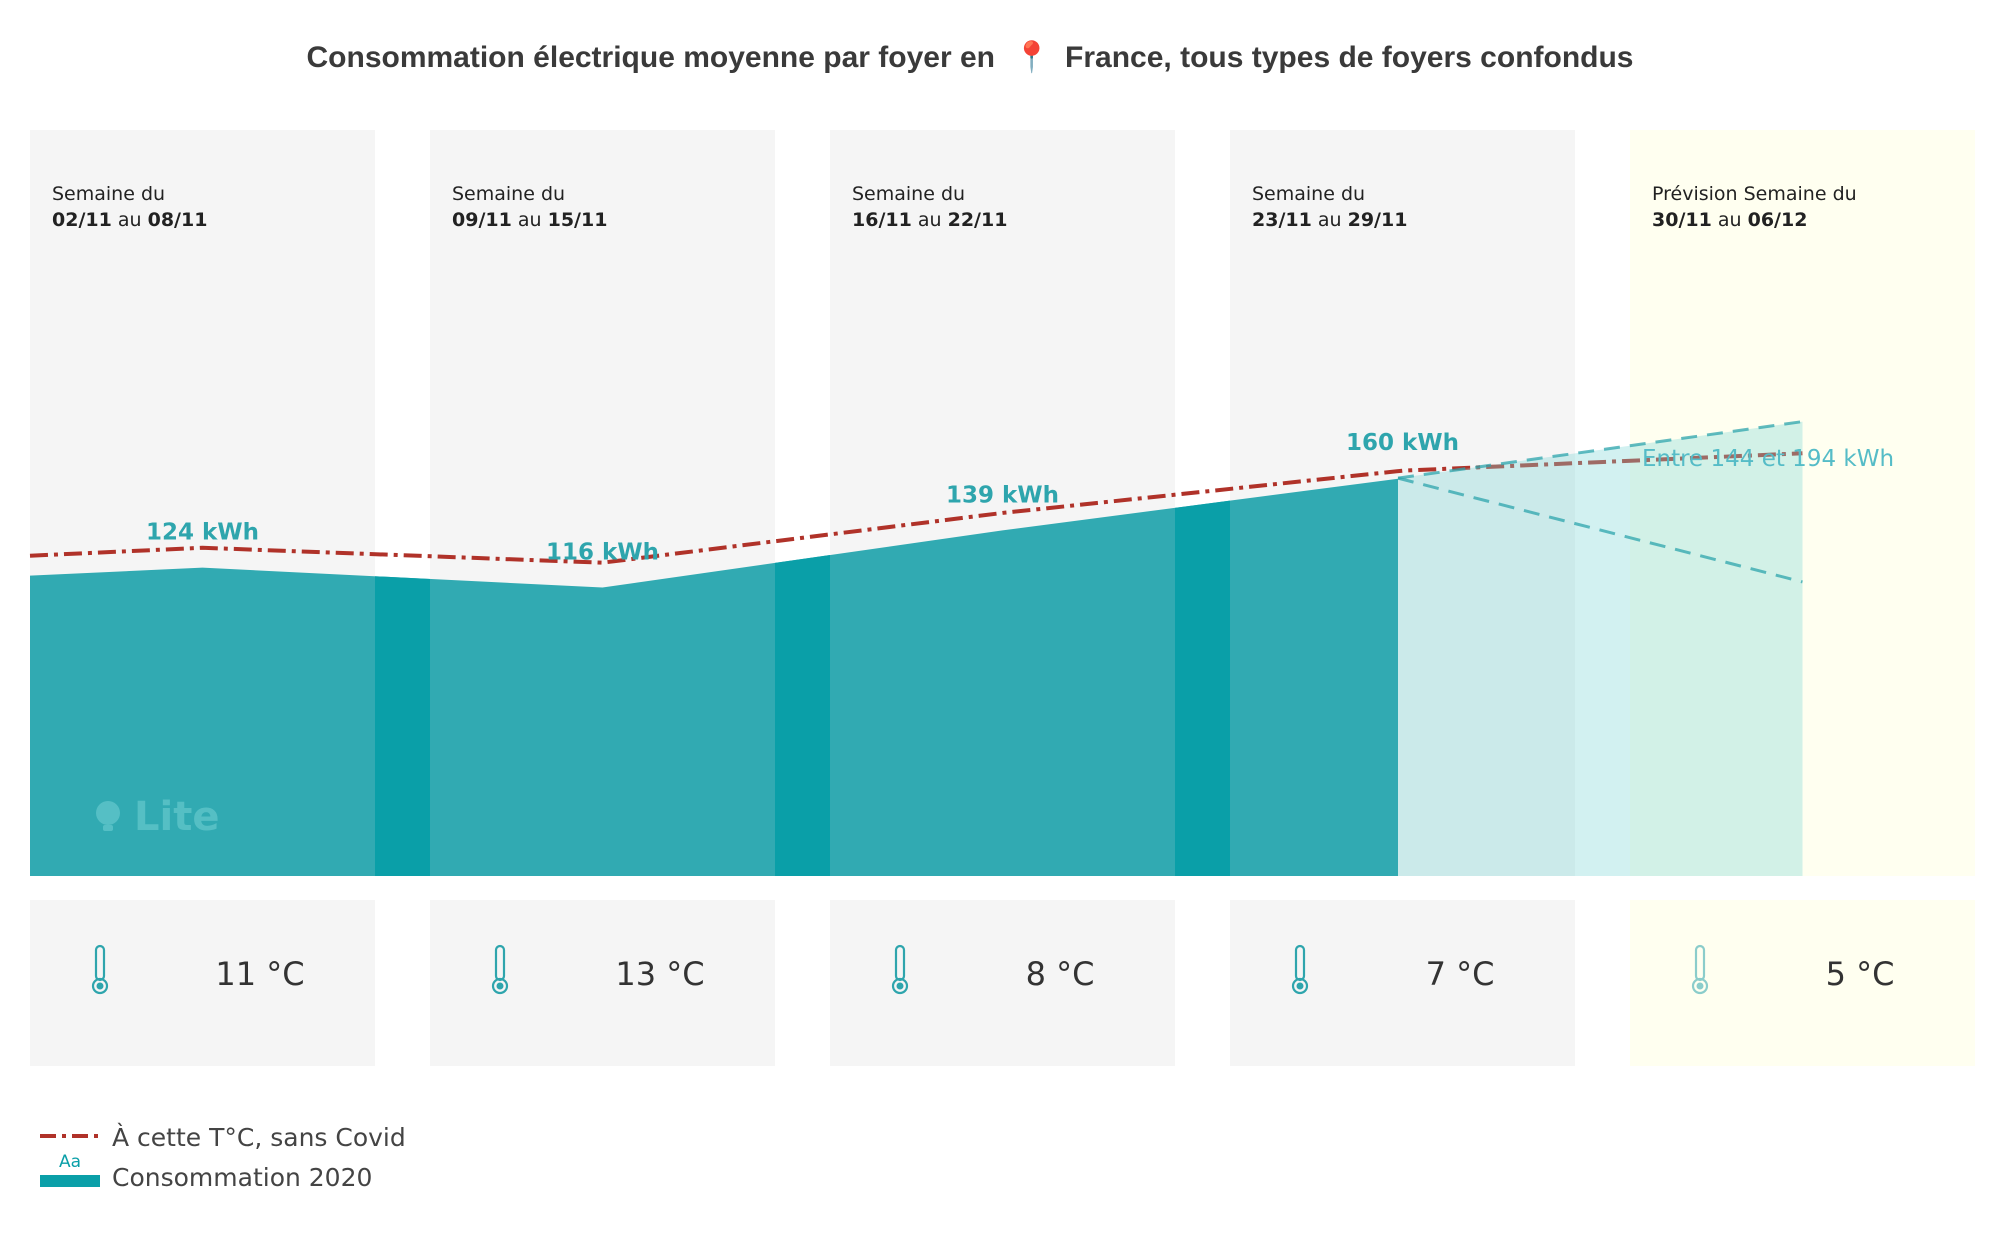  What do you see at coordinates (70, 1181) in the screenshot?
I see `legend-swatch-consumption` at bounding box center [70, 1181].